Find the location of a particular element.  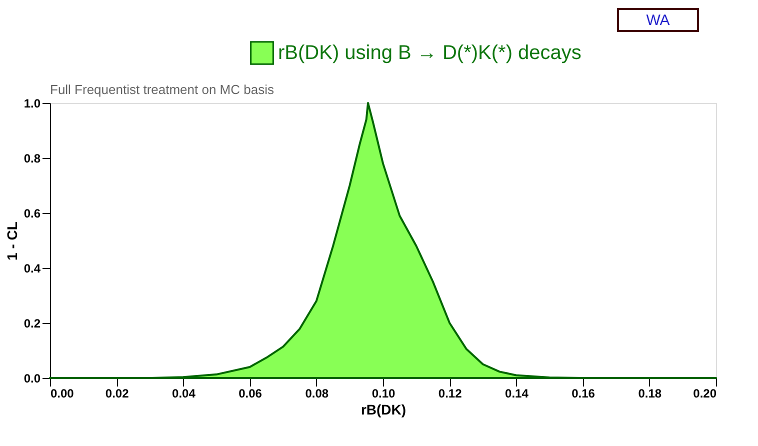

x-axis-title: rB(DK) is located at coordinates (383, 410).